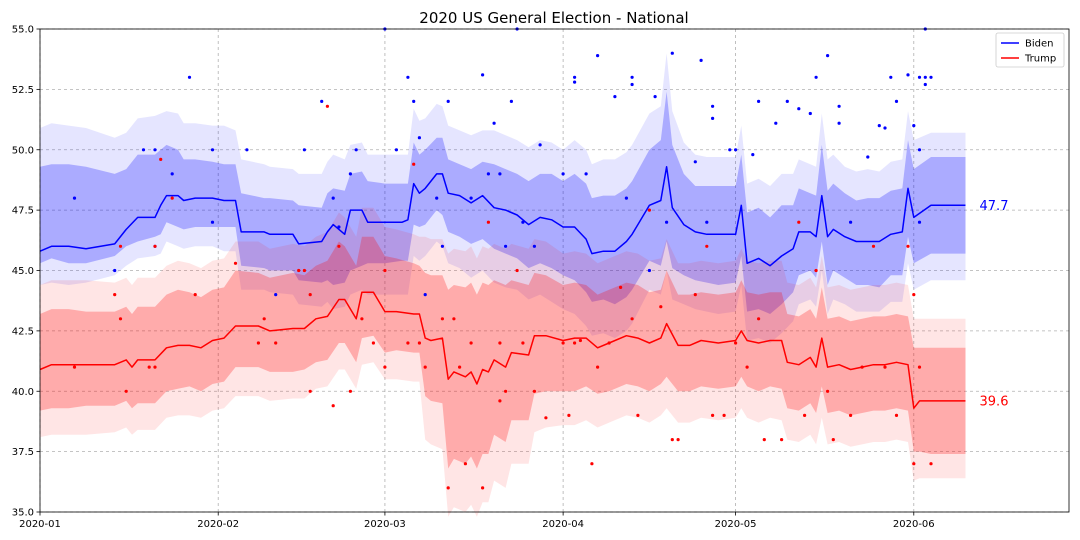 The height and width of the screenshot is (540, 1080). What do you see at coordinates (26, 272) in the screenshot?
I see `y-axis: 35.0 37.5 40.0 42.5 45.0 47.5 50.0 52.5 55.0` at bounding box center [26, 272].